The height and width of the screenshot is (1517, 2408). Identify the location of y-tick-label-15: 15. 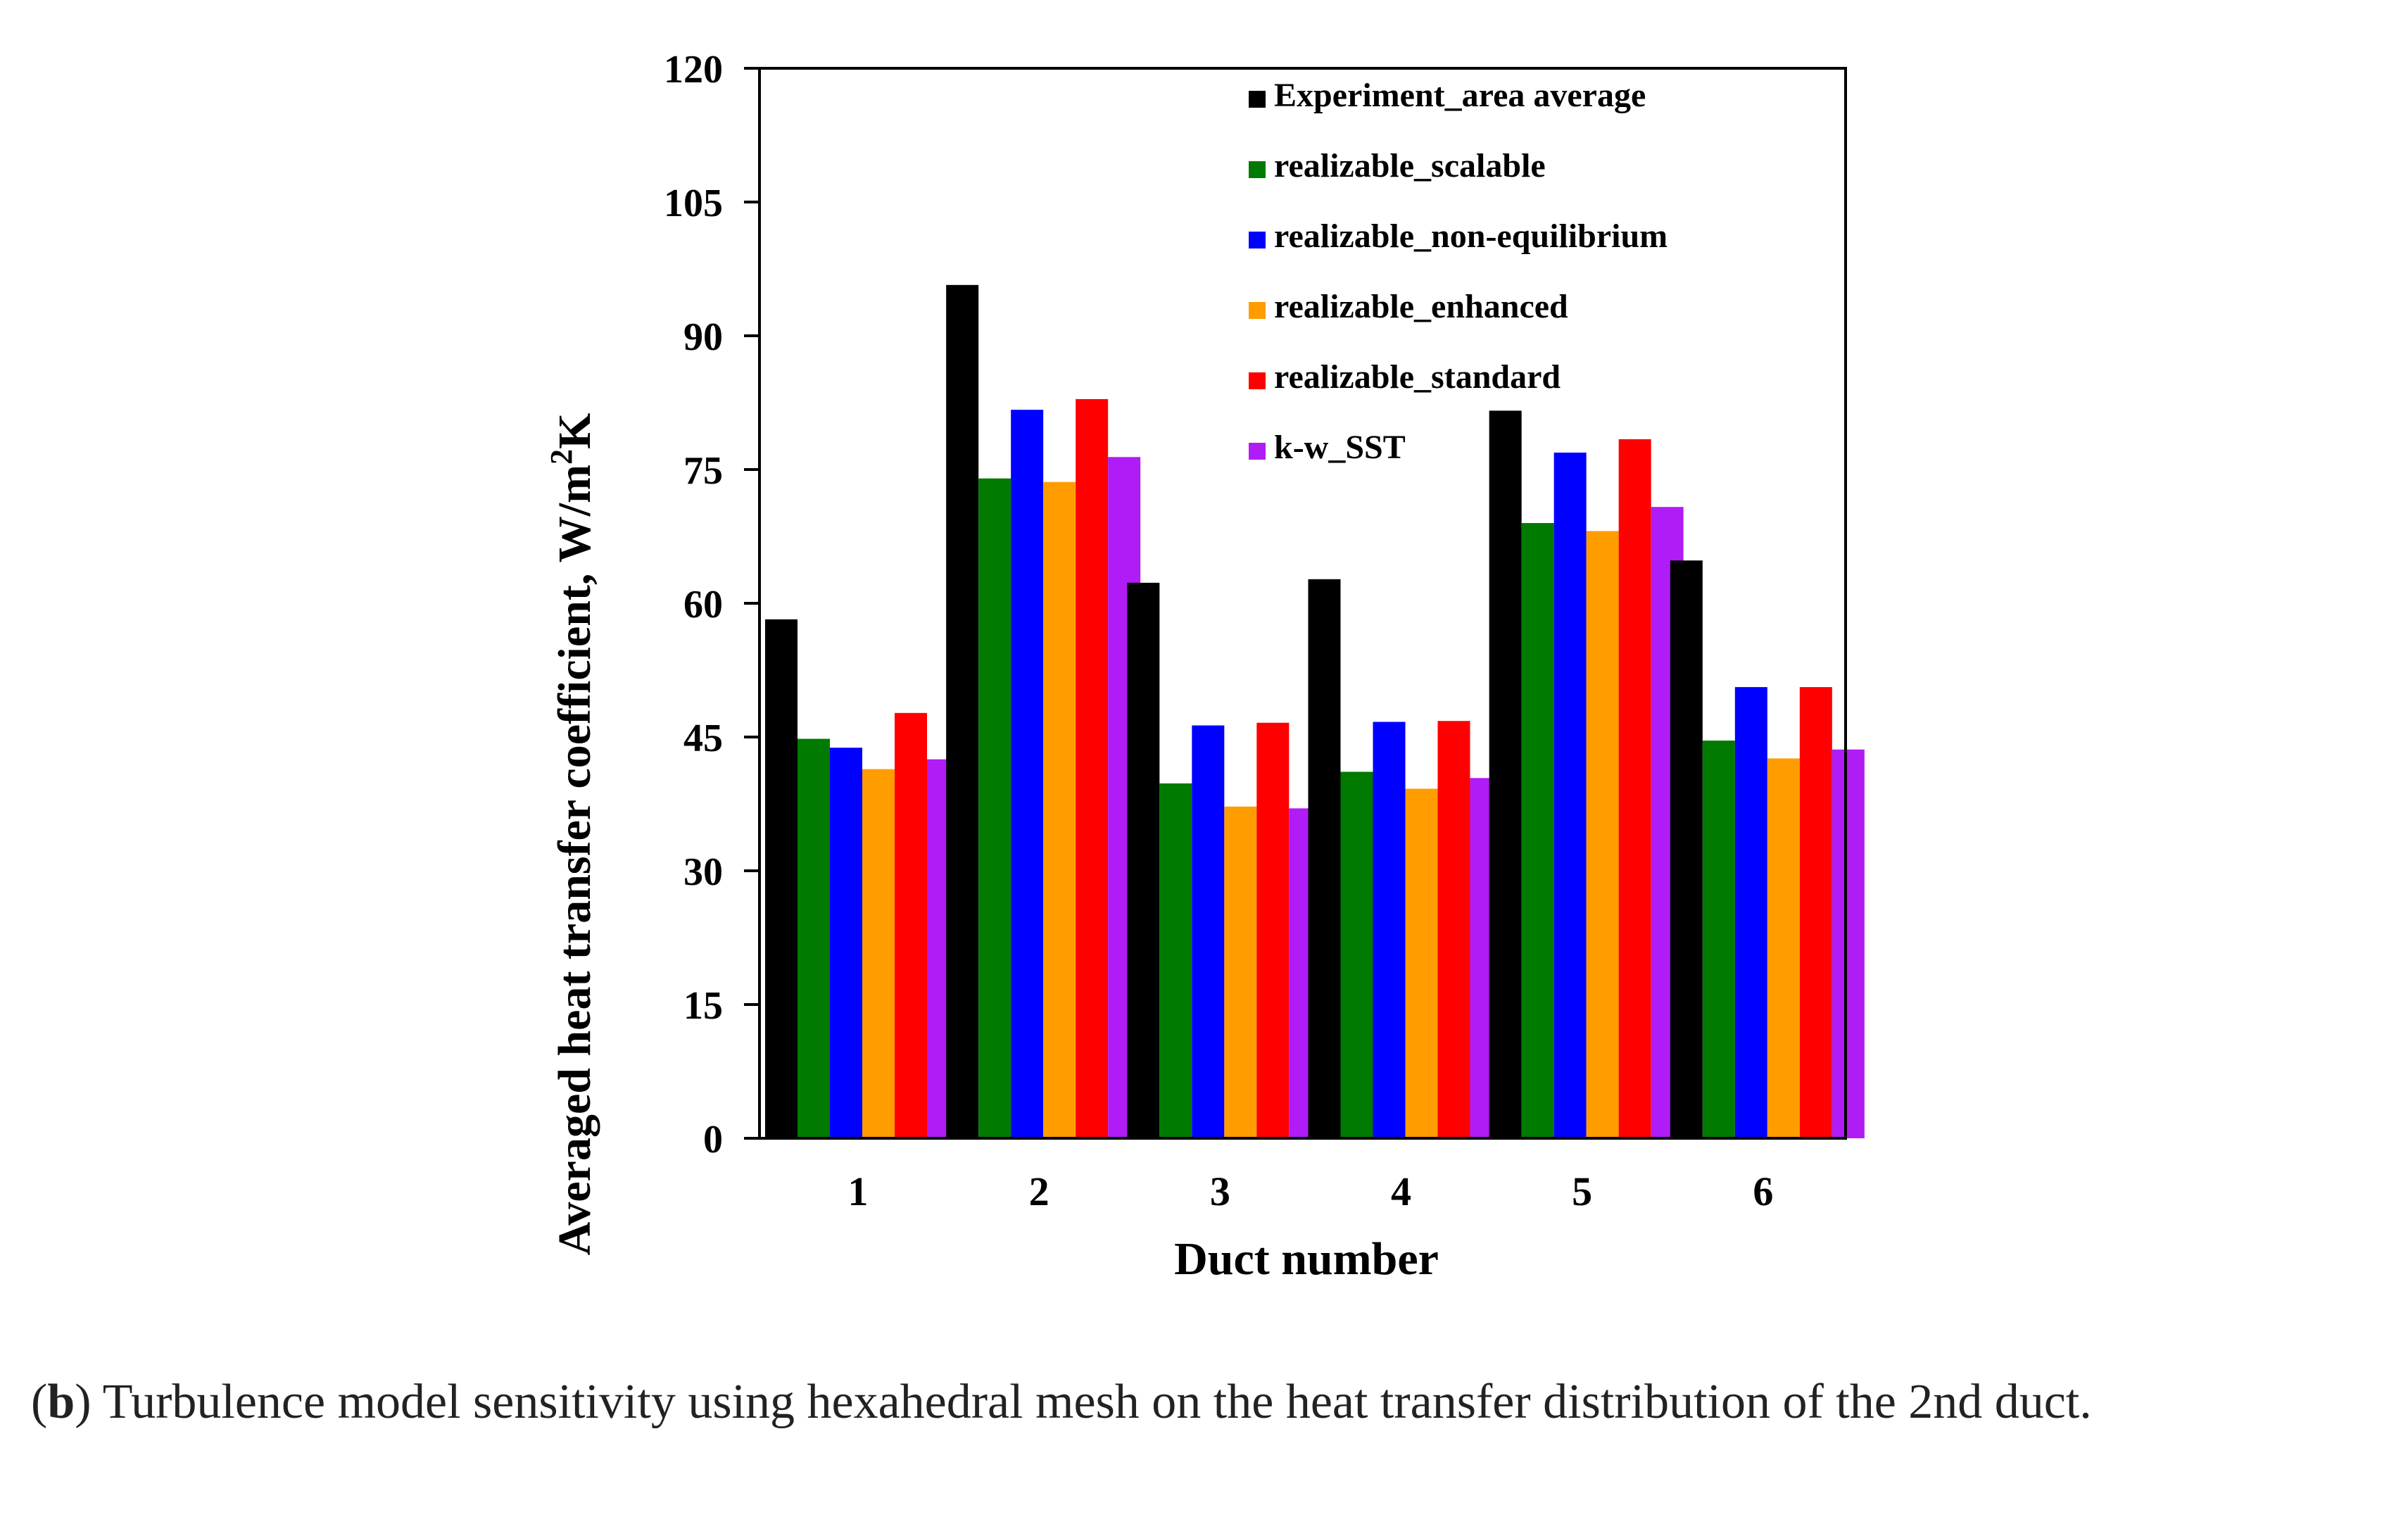
(703, 1006).